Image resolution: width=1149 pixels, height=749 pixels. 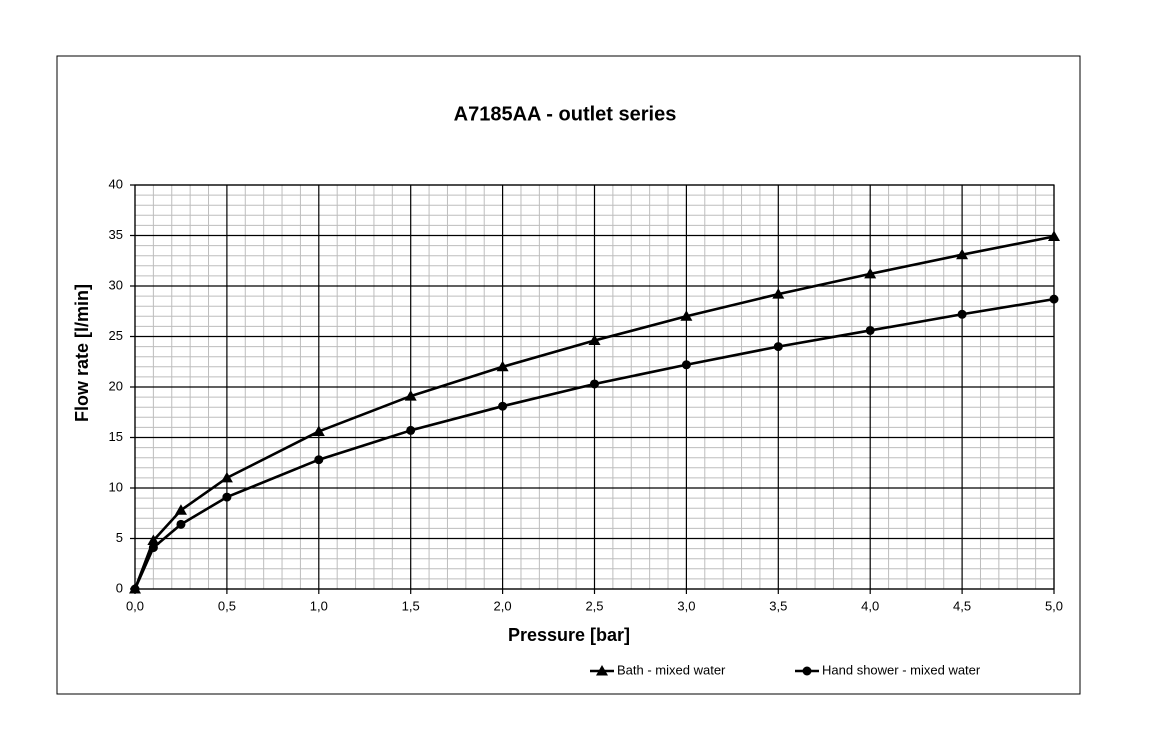 What do you see at coordinates (671, 669) in the screenshot?
I see `legend-label: Bath - mixed water` at bounding box center [671, 669].